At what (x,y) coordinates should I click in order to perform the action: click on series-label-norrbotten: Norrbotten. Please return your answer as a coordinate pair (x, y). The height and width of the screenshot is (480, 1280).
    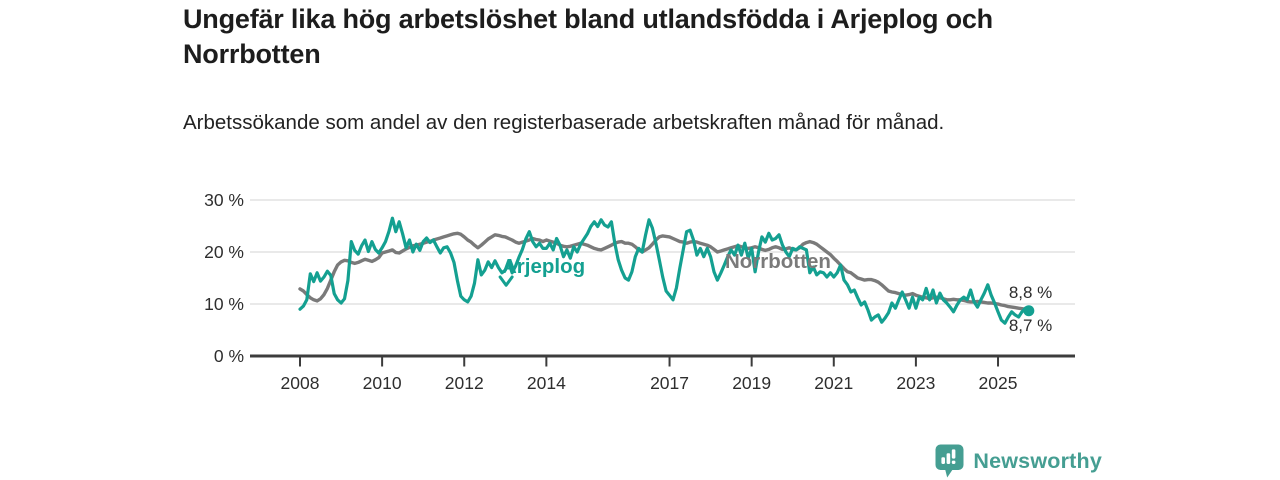
    Looking at the image, I should click on (778, 261).